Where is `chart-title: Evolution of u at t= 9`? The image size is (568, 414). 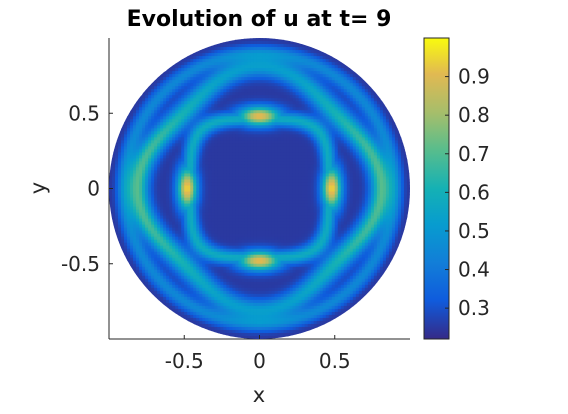 chart-title: Evolution of u at t= 9 is located at coordinates (259, 19).